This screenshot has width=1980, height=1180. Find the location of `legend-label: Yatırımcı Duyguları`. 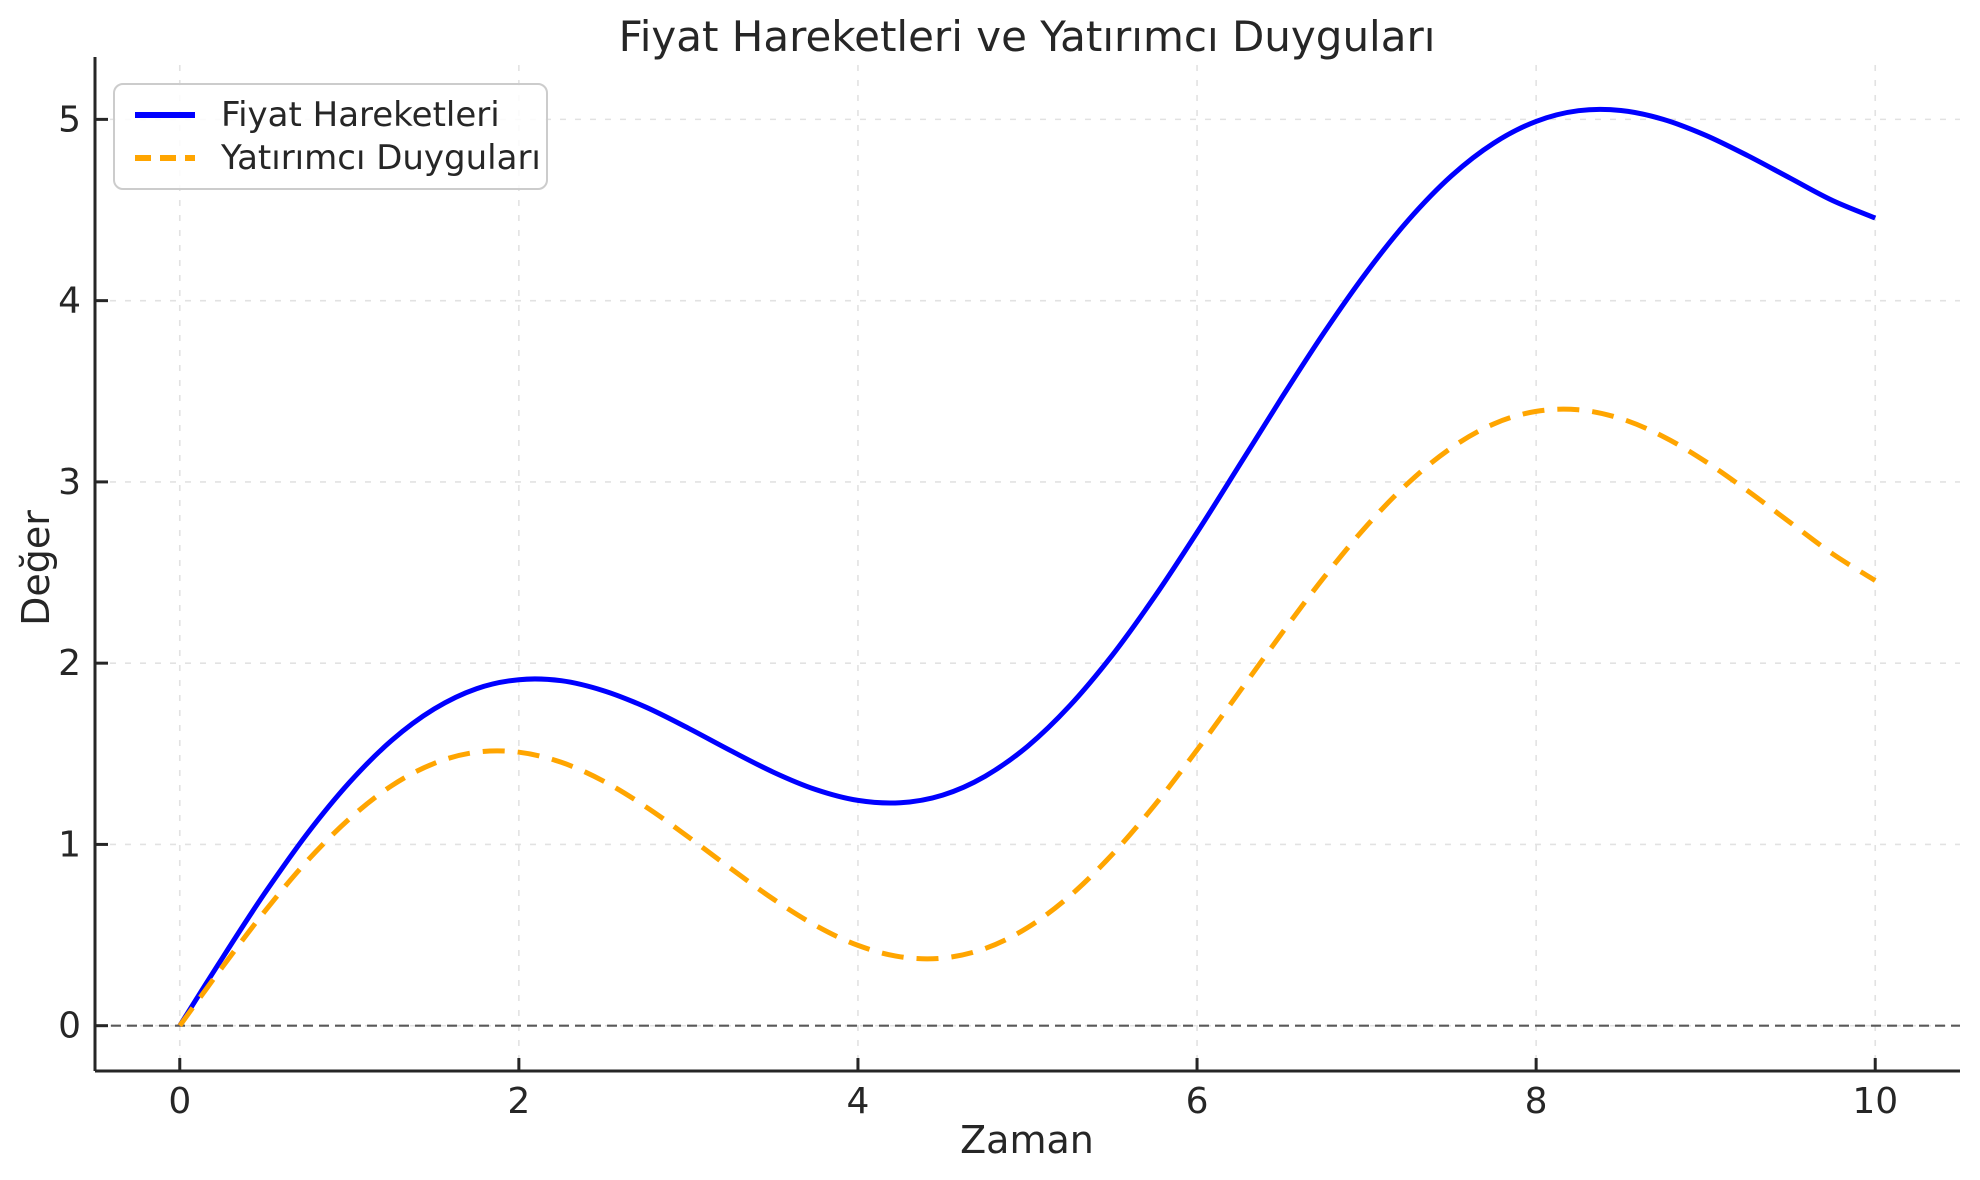

legend-label: Yatırımcı Duyguları is located at coordinates (381, 158).